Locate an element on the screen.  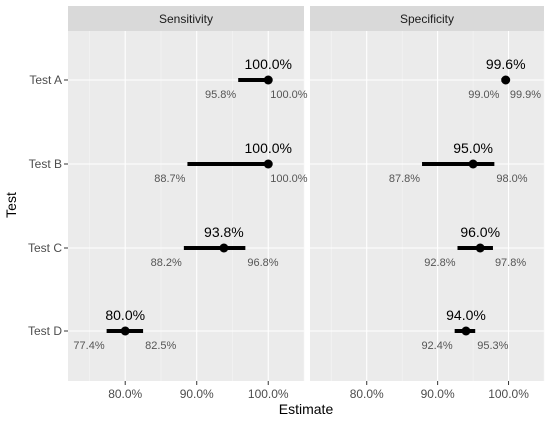
ci-upper-label: 98.0% is located at coordinates (511, 179).